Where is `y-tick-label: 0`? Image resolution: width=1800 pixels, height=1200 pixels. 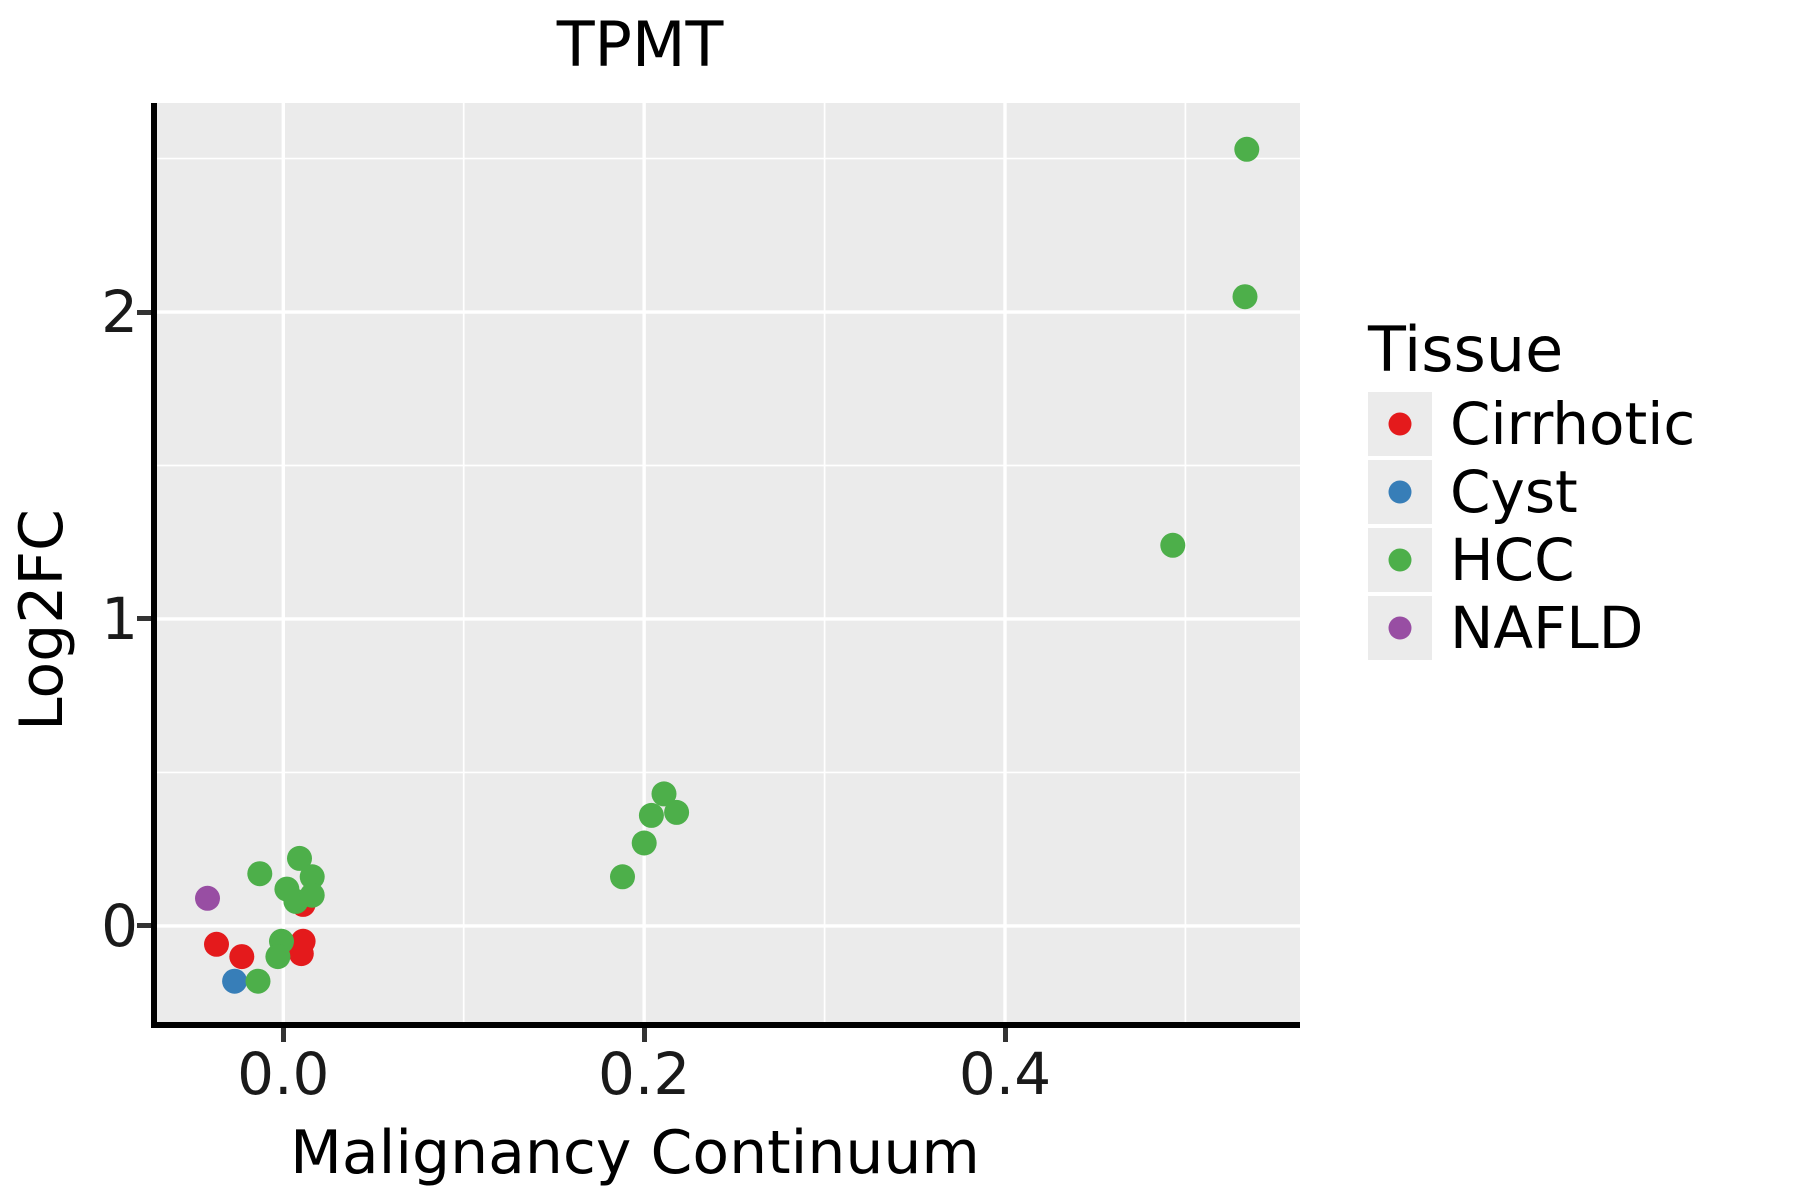
y-tick-label: 0 is located at coordinates (119, 925).